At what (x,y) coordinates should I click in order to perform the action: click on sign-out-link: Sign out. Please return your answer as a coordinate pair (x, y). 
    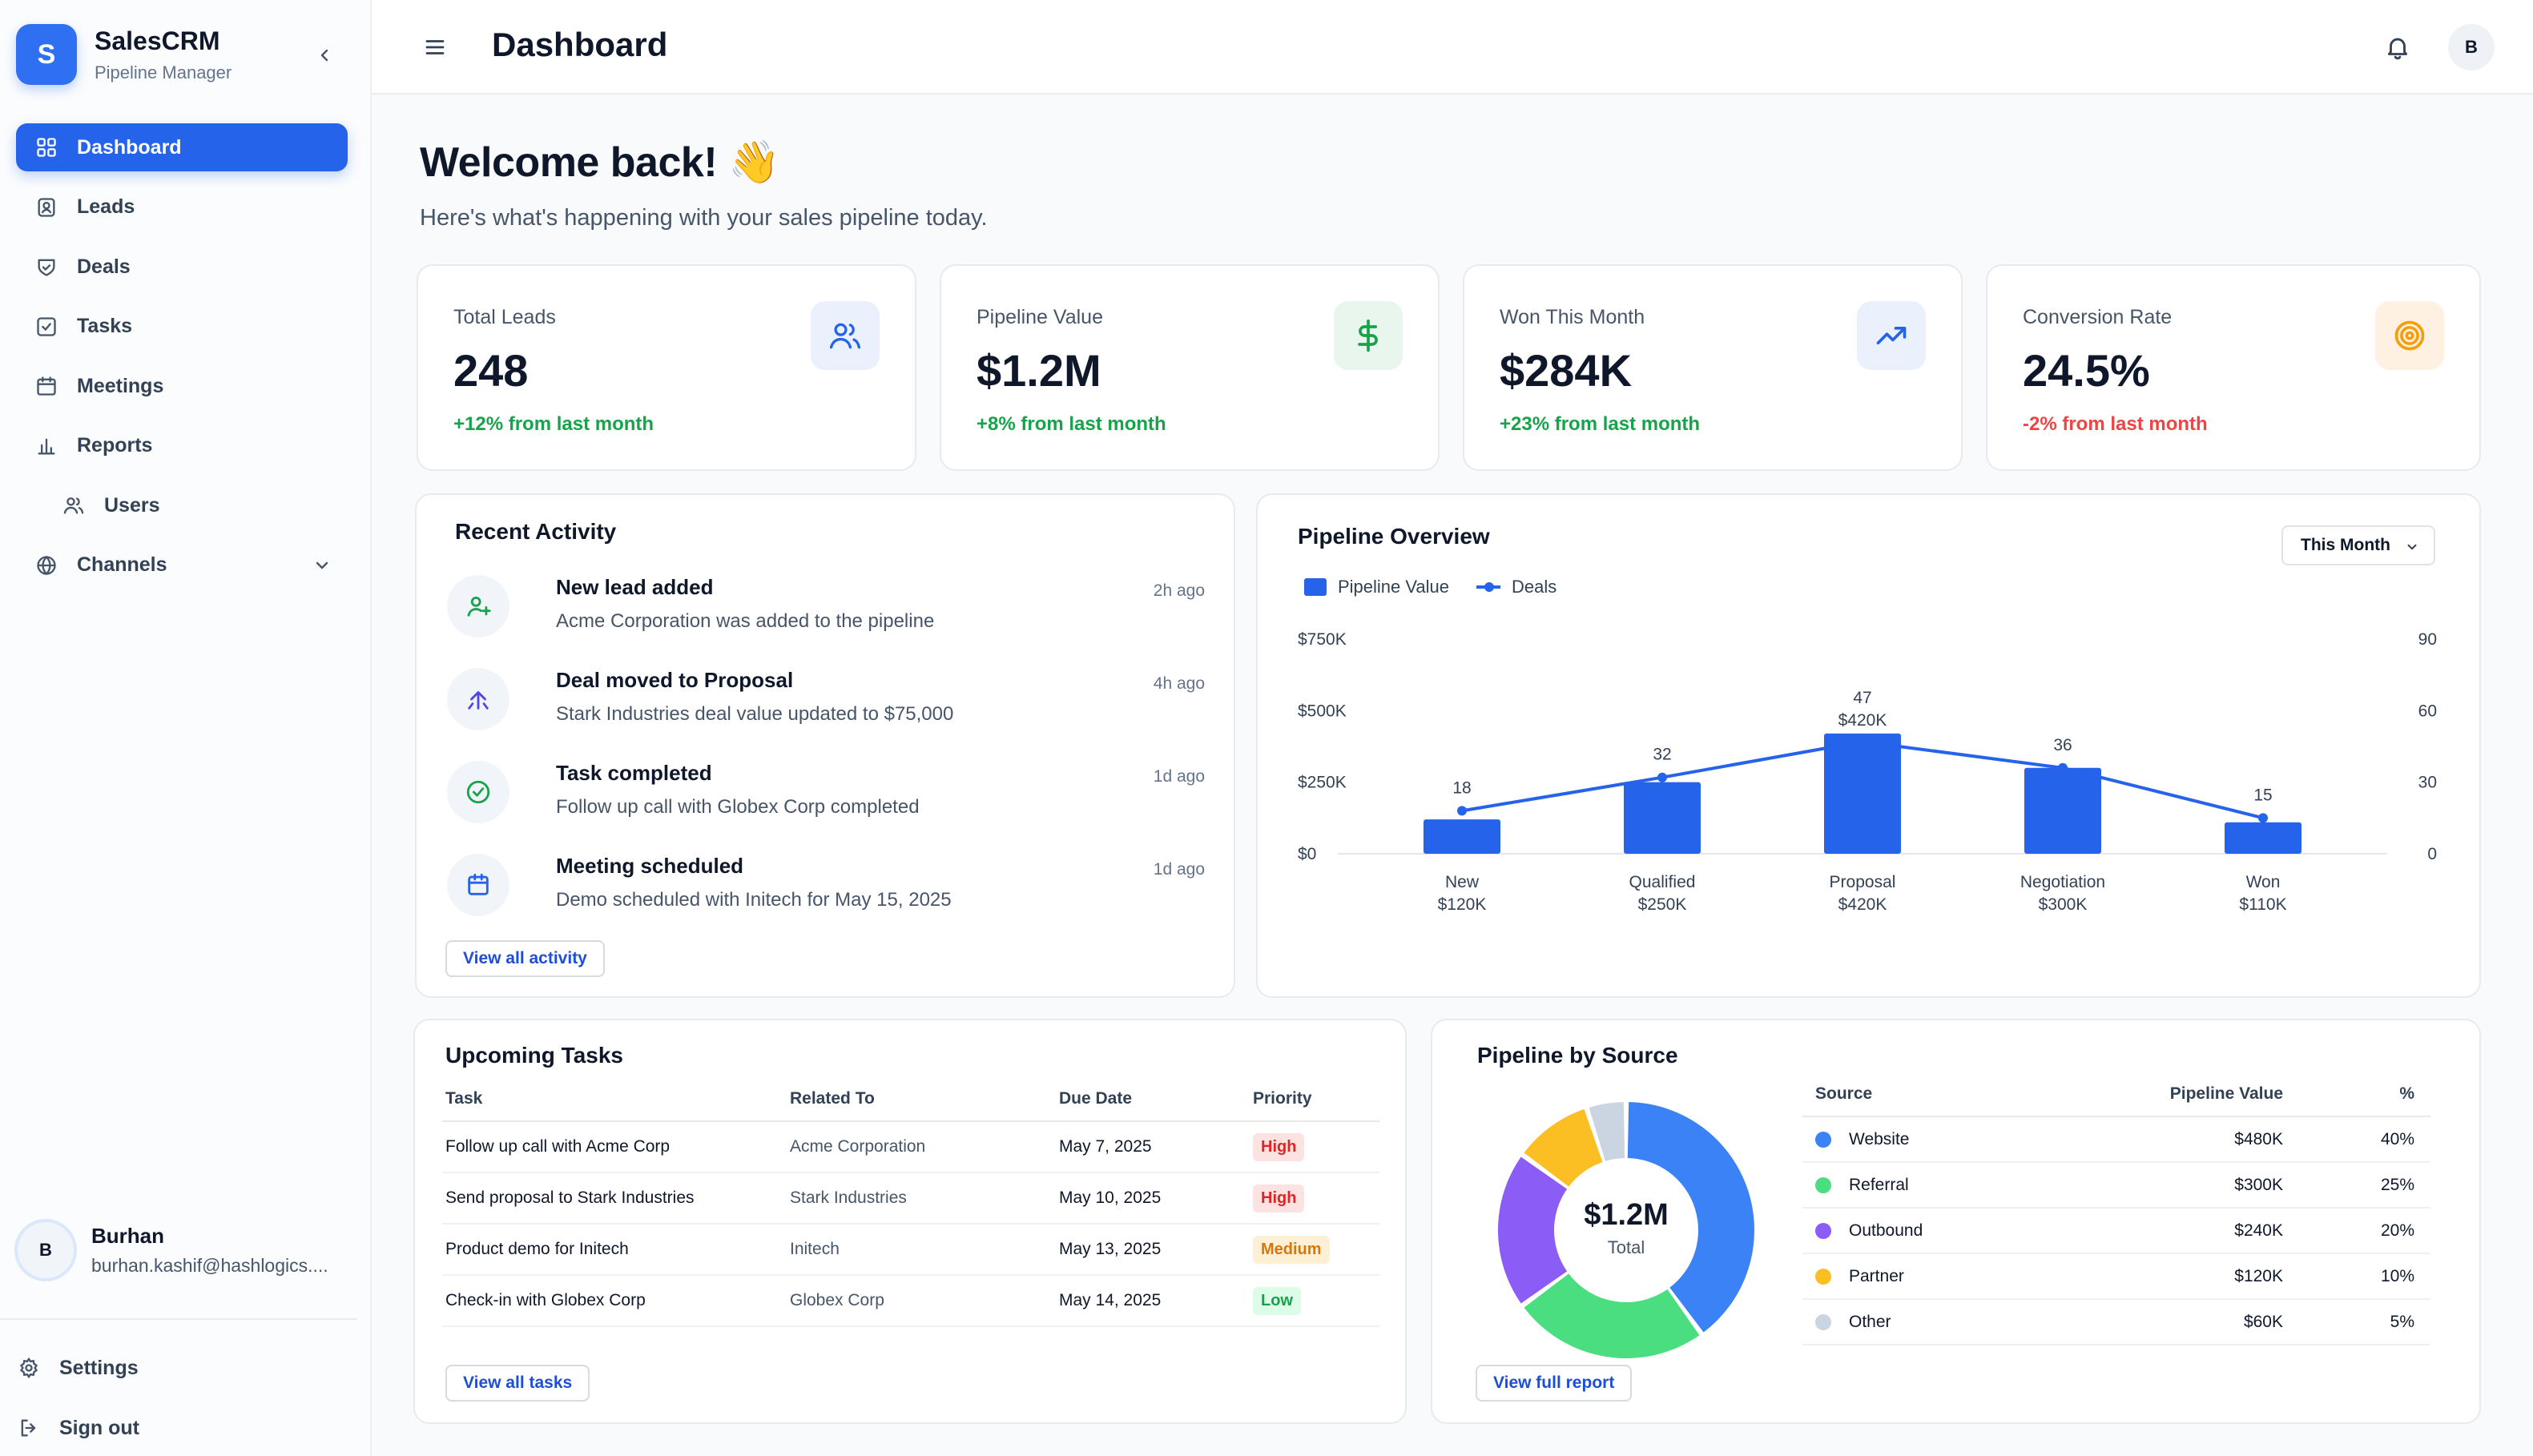
    Looking at the image, I should click on (78, 1428).